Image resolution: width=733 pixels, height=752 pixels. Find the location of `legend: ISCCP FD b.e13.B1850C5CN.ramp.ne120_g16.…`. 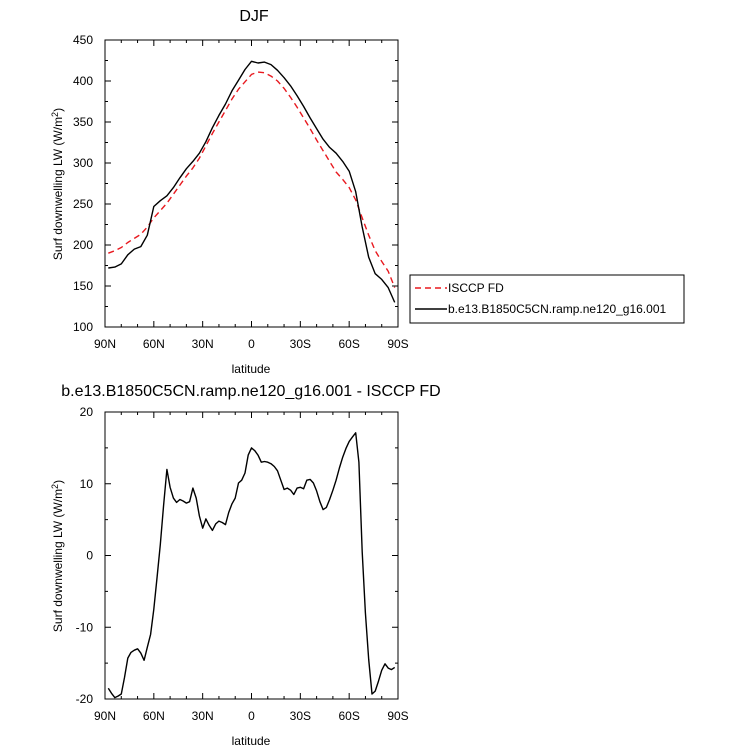

legend: ISCCP FD b.e13.B1850C5CN.ramp.ne120_g16.… is located at coordinates (547, 299).